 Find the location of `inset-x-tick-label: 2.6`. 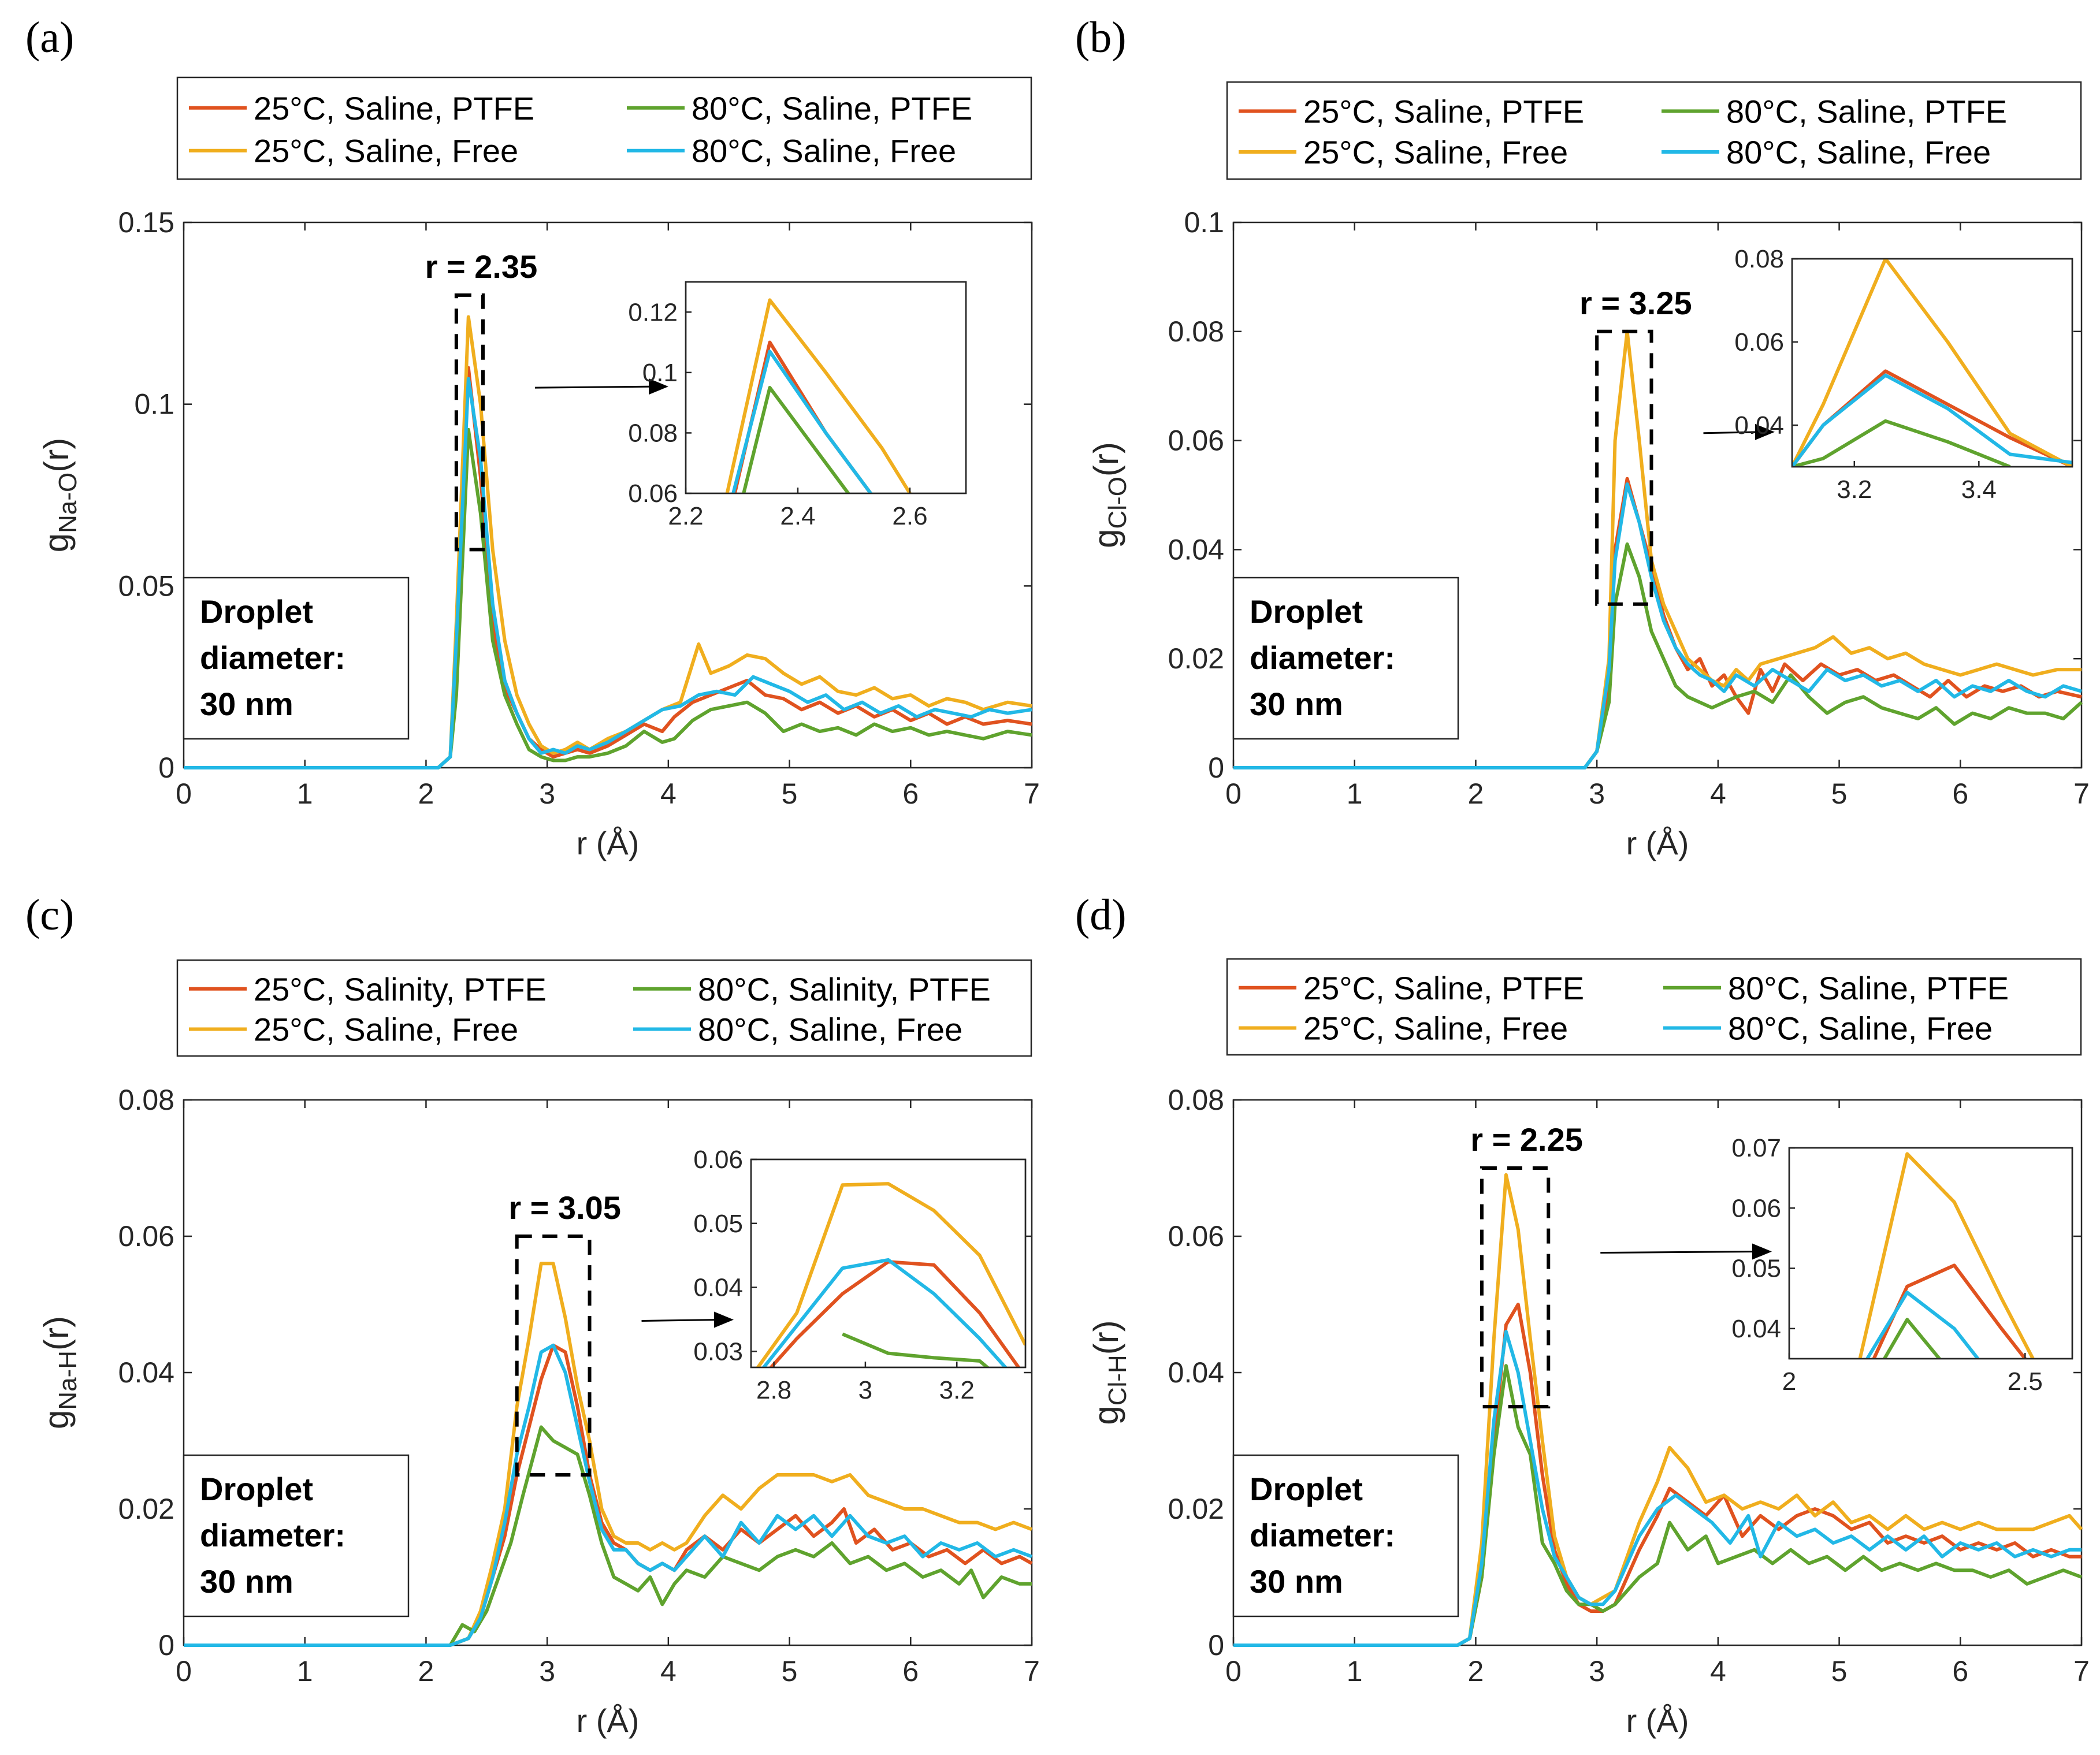

inset-x-tick-label: 2.6 is located at coordinates (910, 516).